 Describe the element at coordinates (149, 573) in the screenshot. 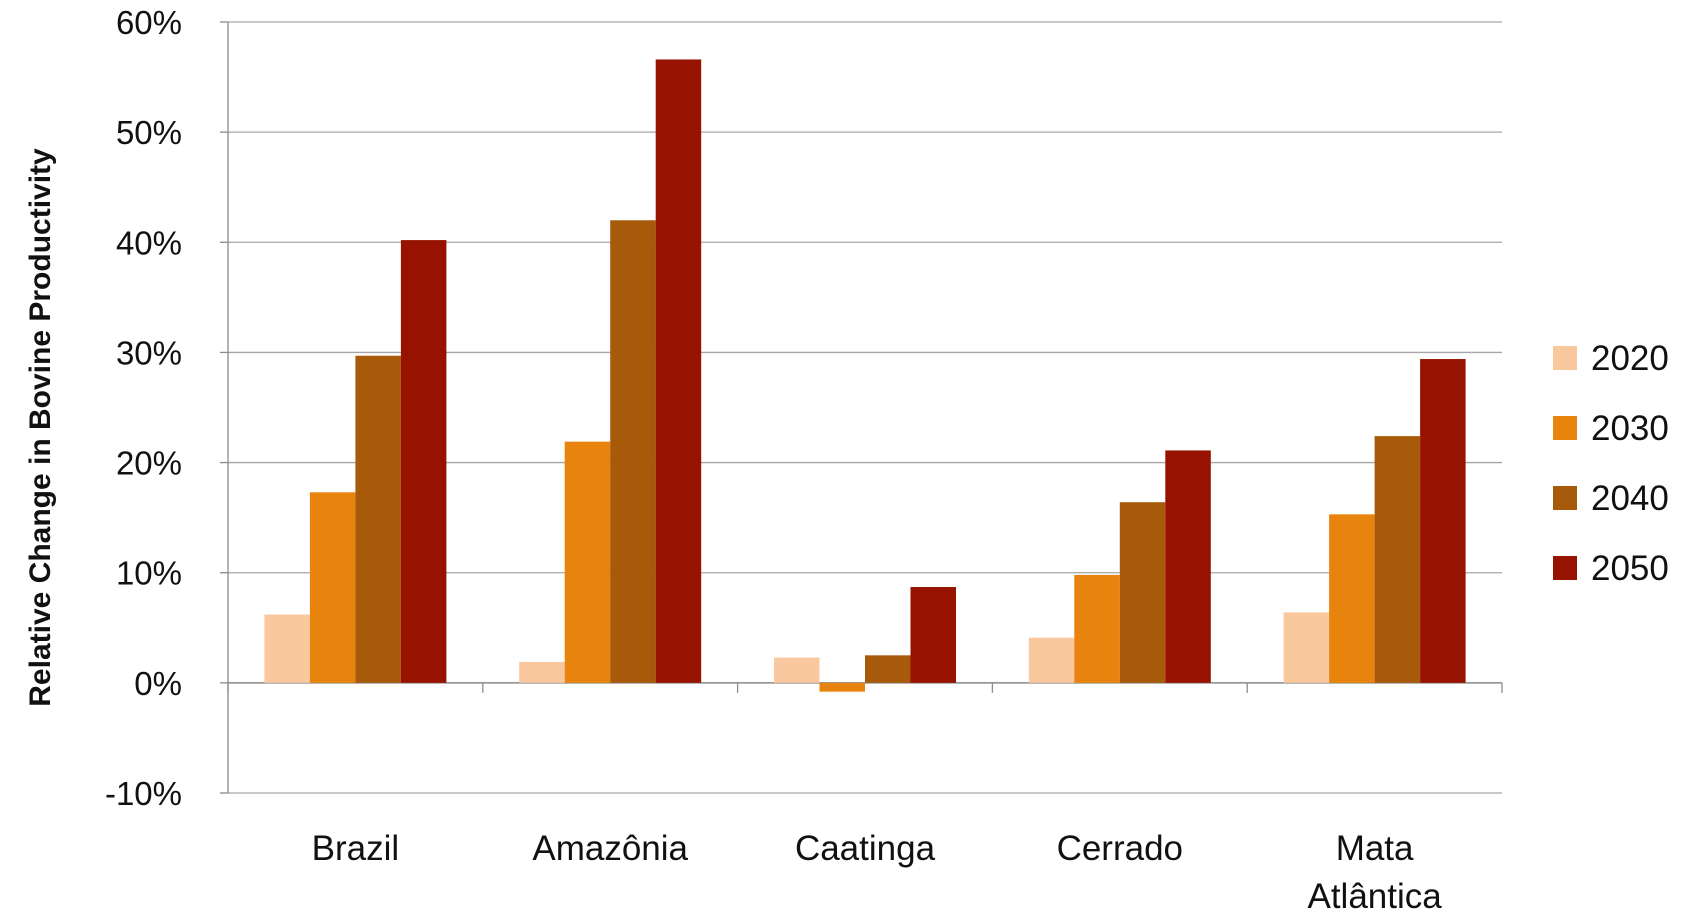

I see `y-tick-label: 10%` at that location.